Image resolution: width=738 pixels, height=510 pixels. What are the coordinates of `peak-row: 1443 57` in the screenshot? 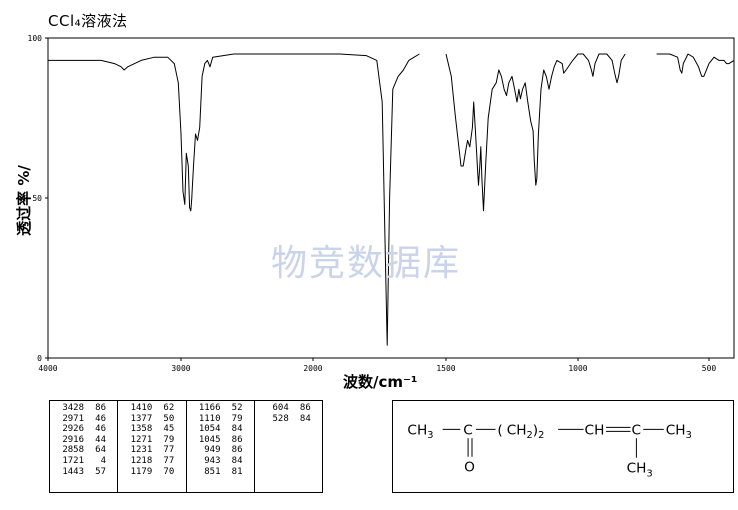 It's located at (83, 472).